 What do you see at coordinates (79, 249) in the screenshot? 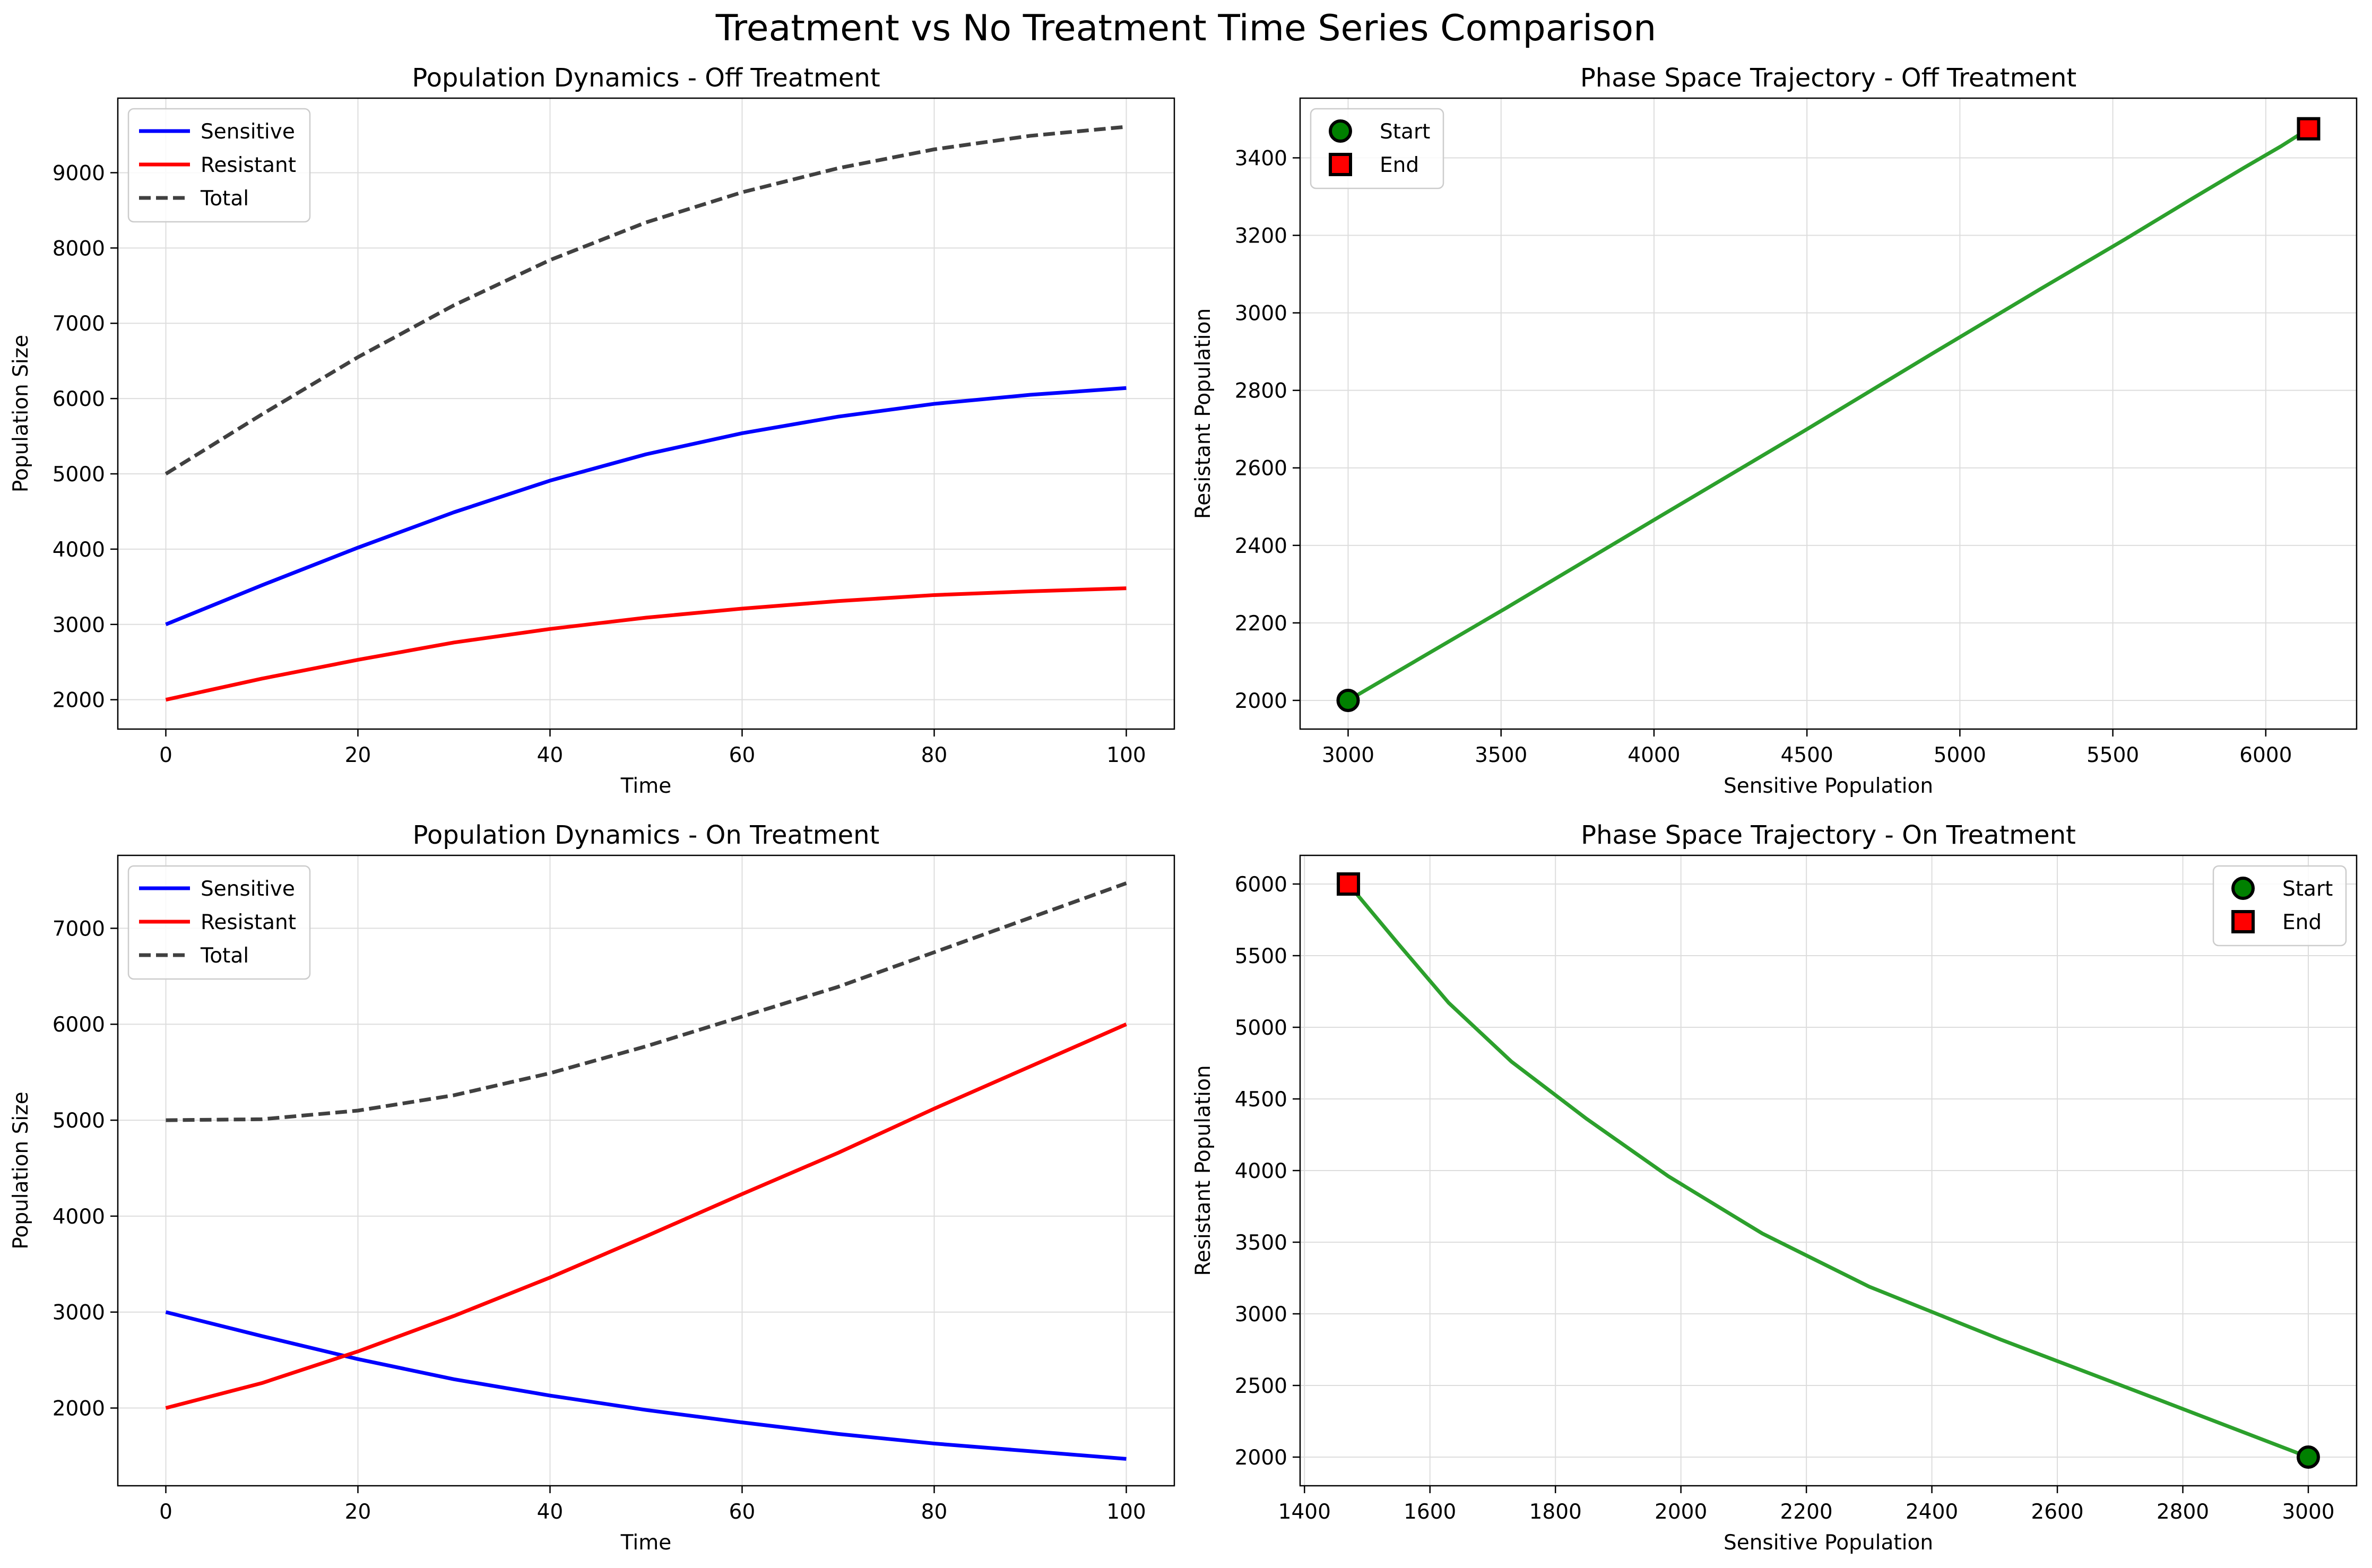
I see `y-tick-label: 8000` at bounding box center [79, 249].